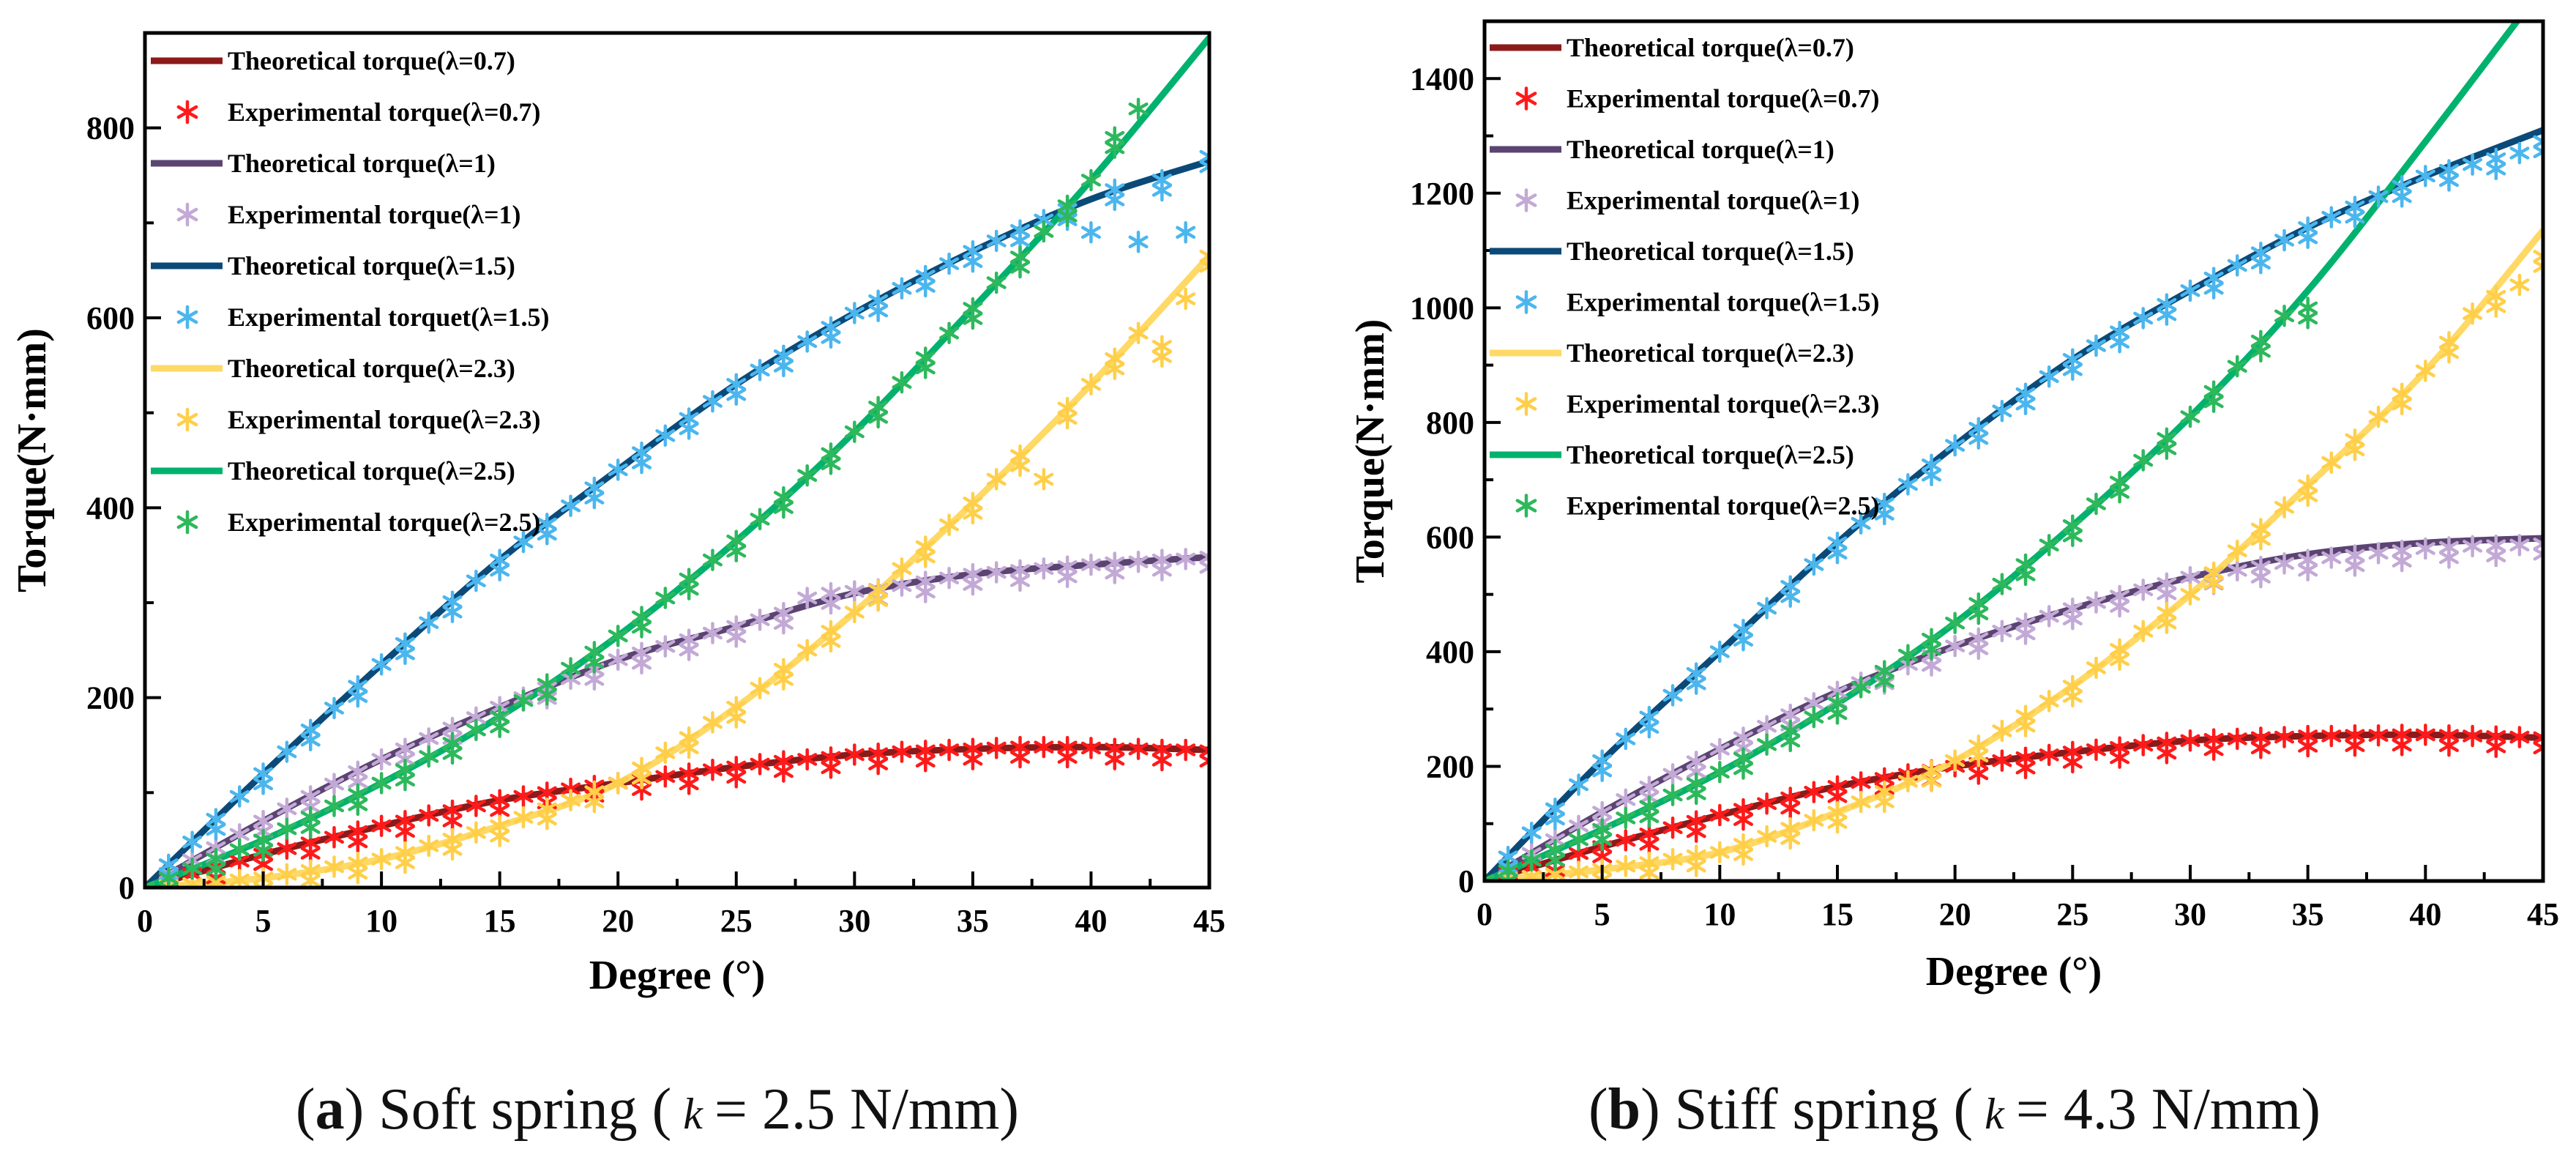 This screenshot has width=2576, height=1160. Describe the element at coordinates (1662, 149) in the screenshot. I see `legend-item: Theoretical torque(λ=1)` at that location.